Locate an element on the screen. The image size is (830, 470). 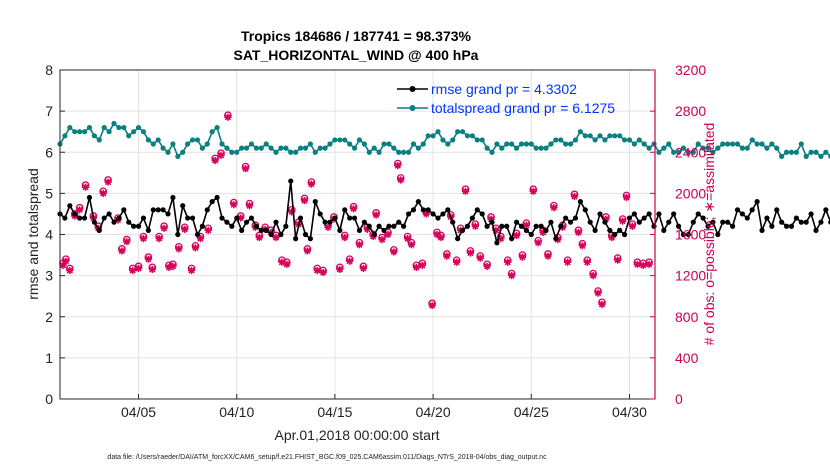
y-tick-label-right: 1200 is located at coordinates (690, 276).